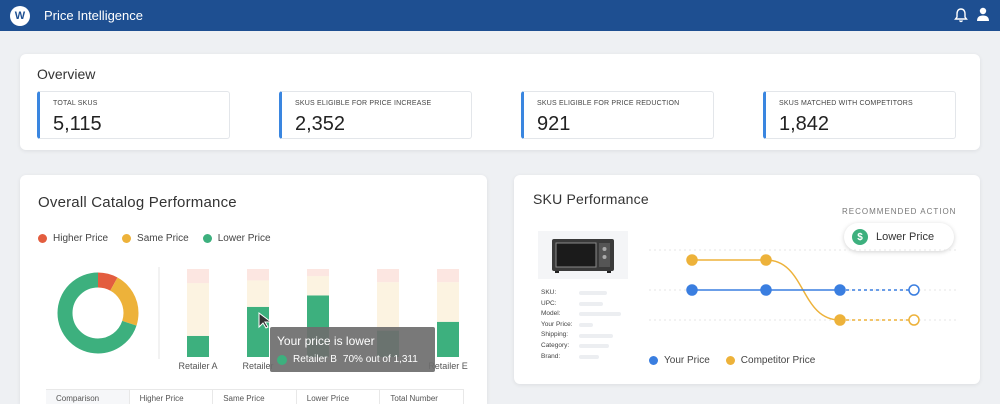 The width and height of the screenshot is (1000, 404). What do you see at coordinates (555, 335) in the screenshot?
I see `field-label: Shipping:` at bounding box center [555, 335].